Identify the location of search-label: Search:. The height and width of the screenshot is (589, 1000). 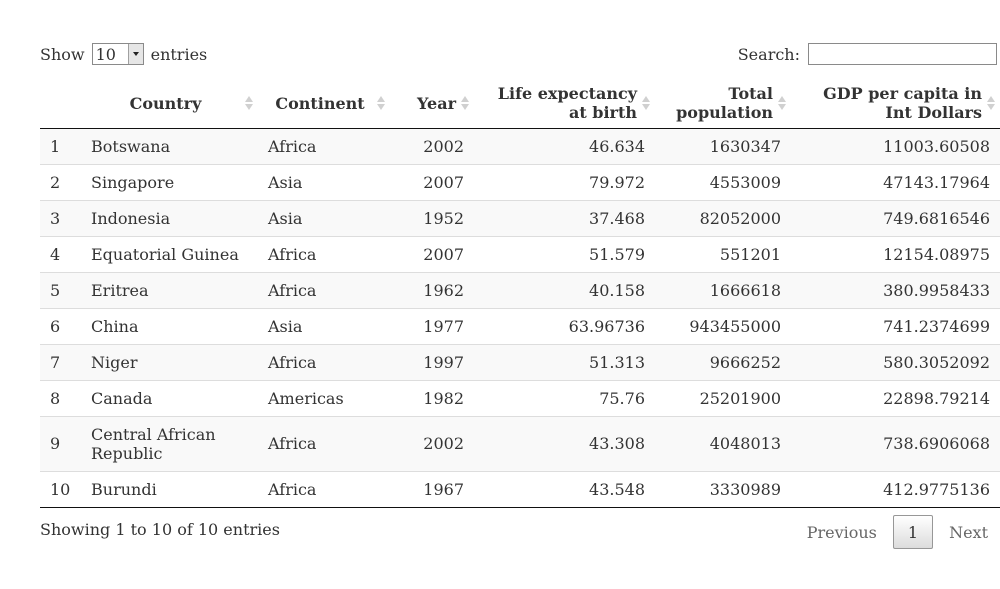
(768, 54).